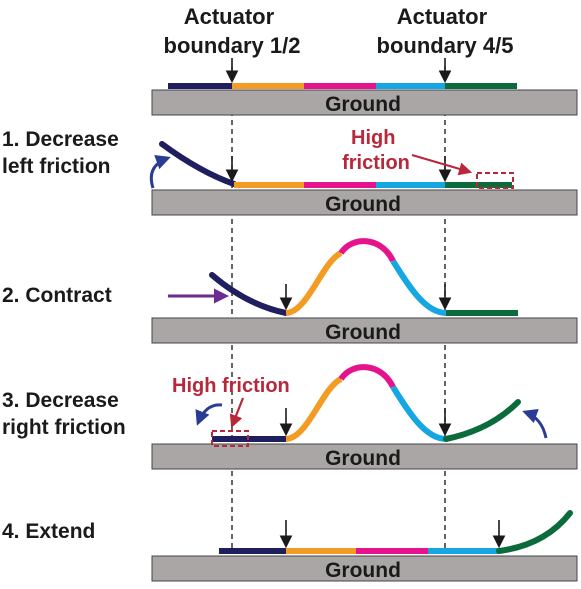  What do you see at coordinates (48, 531) in the screenshot?
I see `step-4-label: 4. Extend` at bounding box center [48, 531].